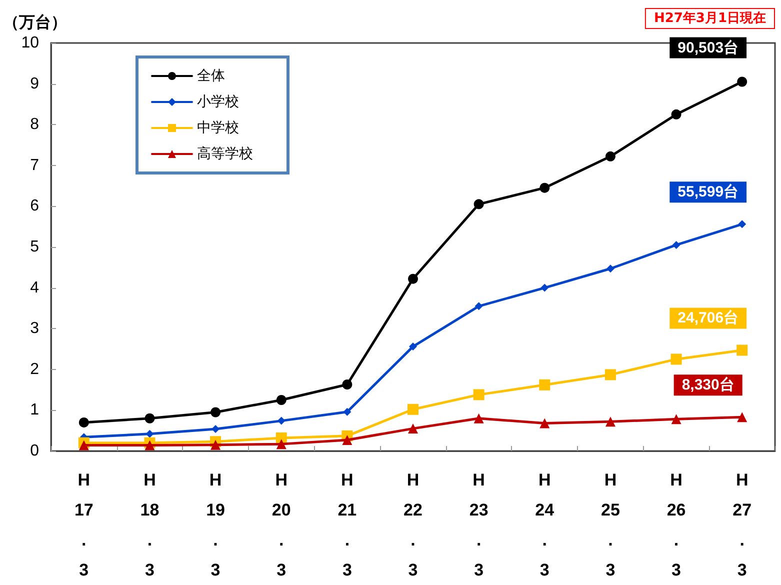  I want to click on y-axis-title: （万台）, so click(35, 23).